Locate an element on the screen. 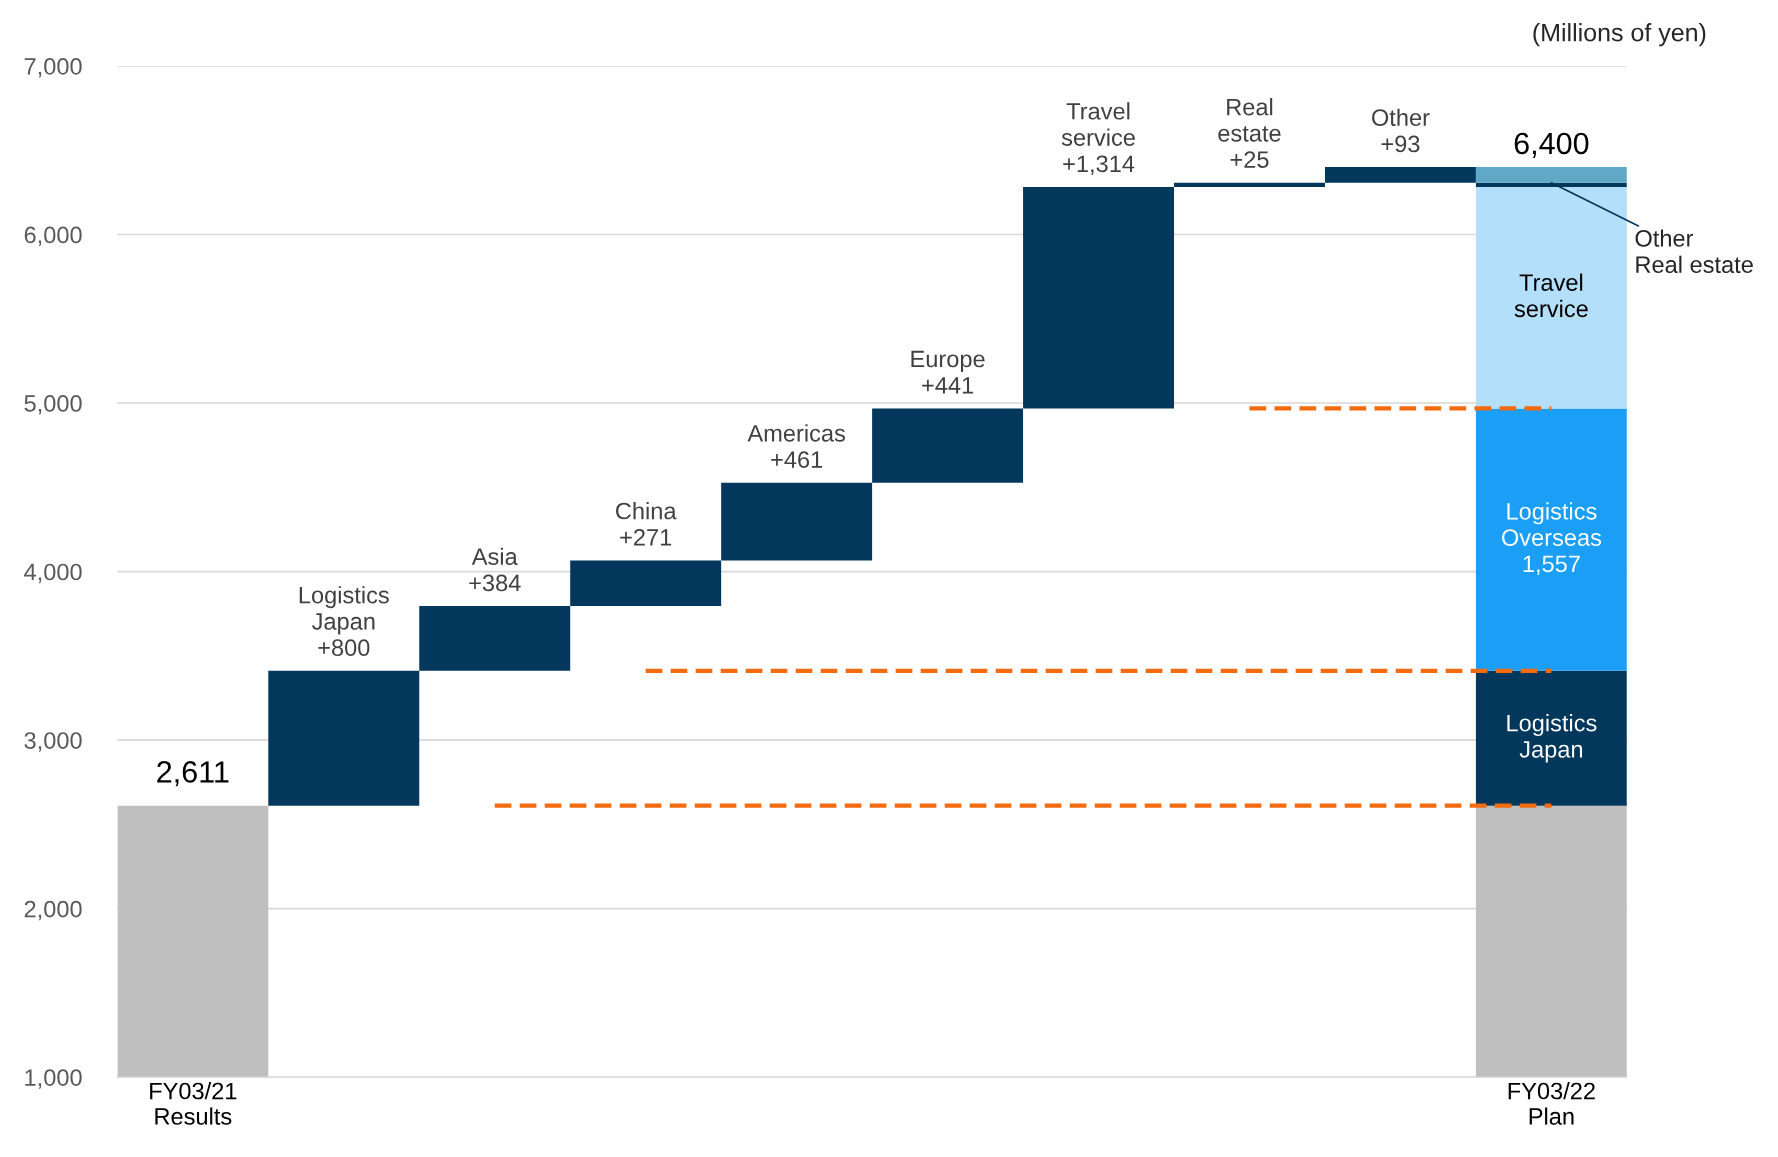 This screenshot has height=1157, width=1778. y-tick-label: 1,000 is located at coordinates (53, 1079).